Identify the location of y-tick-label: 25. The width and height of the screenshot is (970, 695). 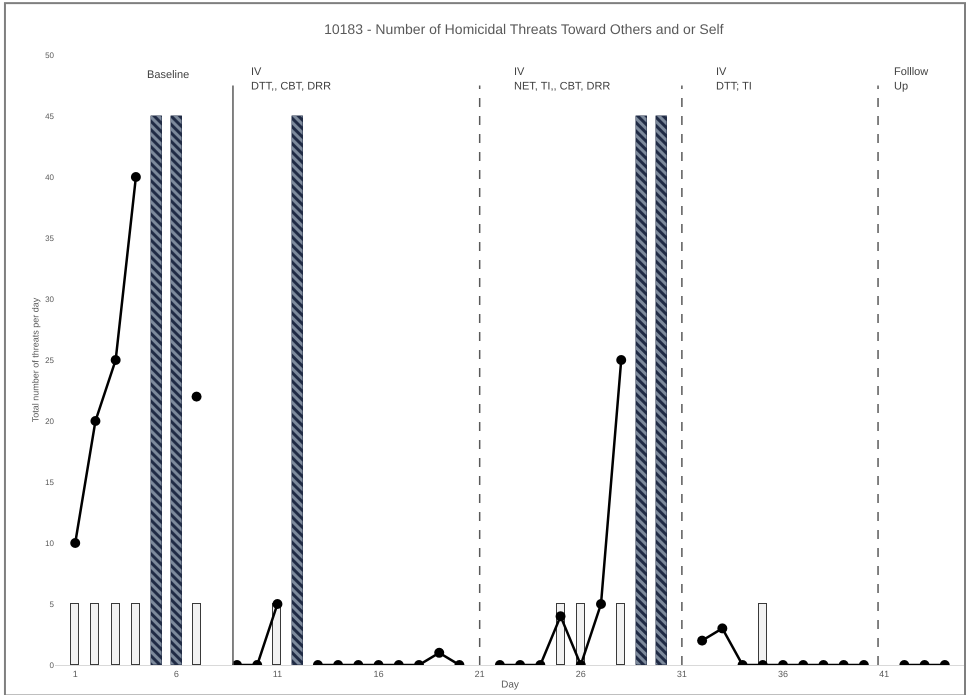
(50, 360).